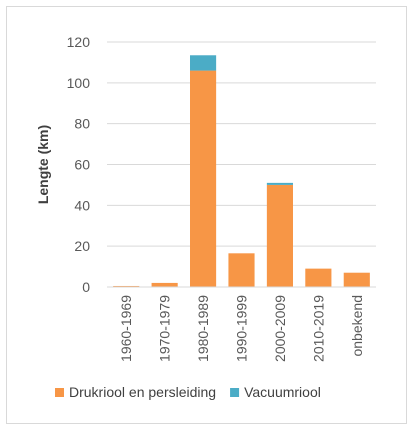 The height and width of the screenshot is (432, 415). I want to click on x-tick-label: 1980-1989, so click(203, 328).